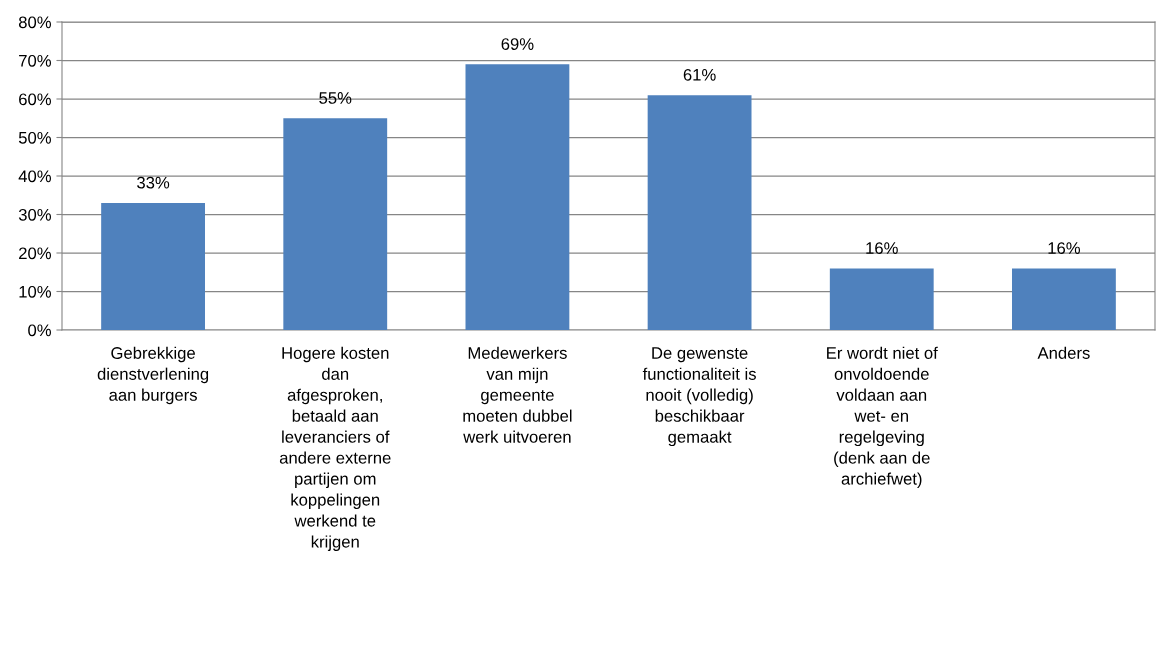 The height and width of the screenshot is (671, 1168). Describe the element at coordinates (699, 397) in the screenshot. I see `x-tick-label: De gewenste functionaliteit is nooit (volledig) beschikbaar gemaakt` at that location.